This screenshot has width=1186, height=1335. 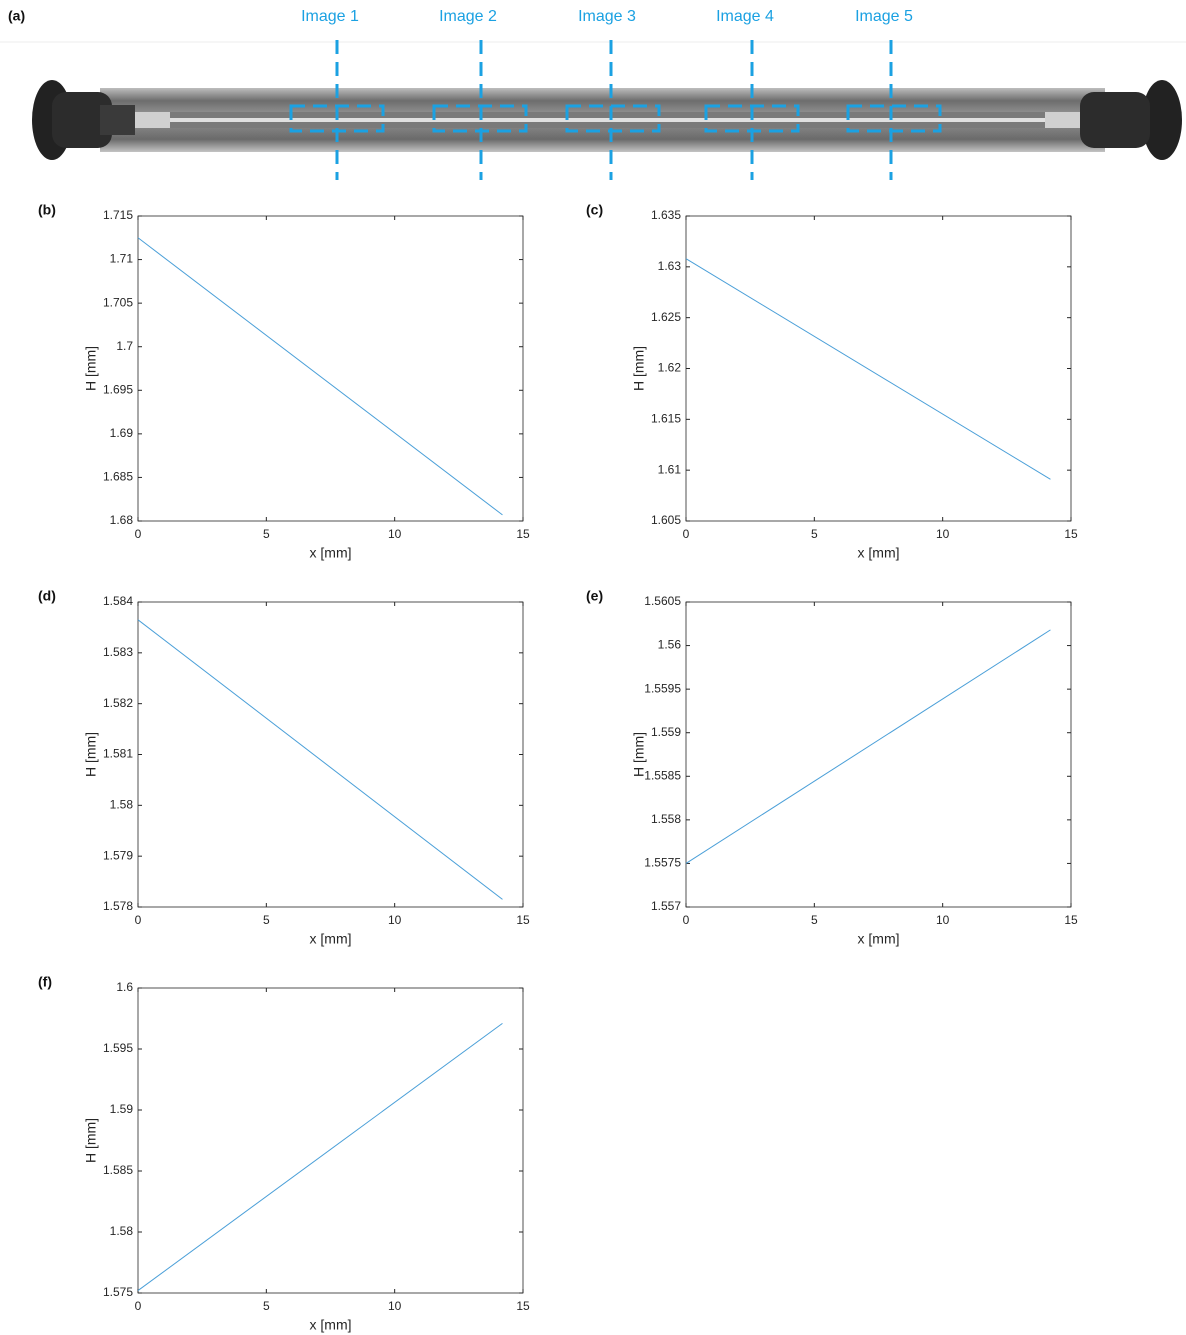 I want to click on y-tick-label: 1.68, so click(x=122, y=520).